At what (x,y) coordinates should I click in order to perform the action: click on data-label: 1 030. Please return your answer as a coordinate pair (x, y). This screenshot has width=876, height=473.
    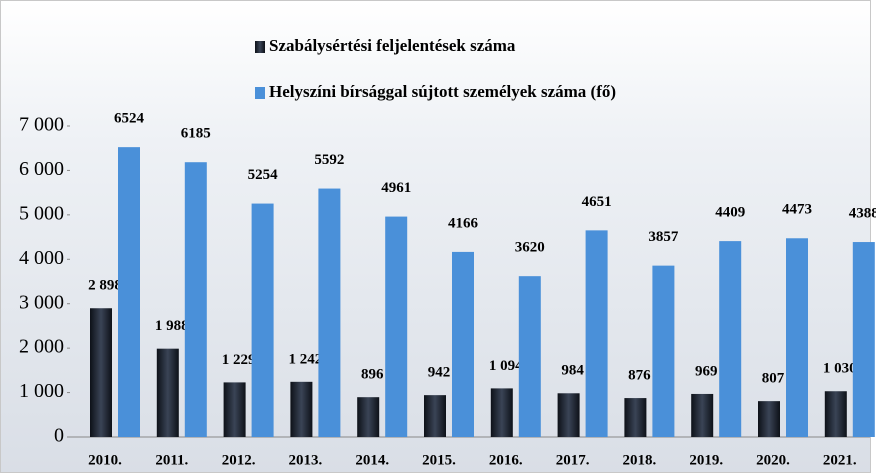
    Looking at the image, I should click on (840, 369).